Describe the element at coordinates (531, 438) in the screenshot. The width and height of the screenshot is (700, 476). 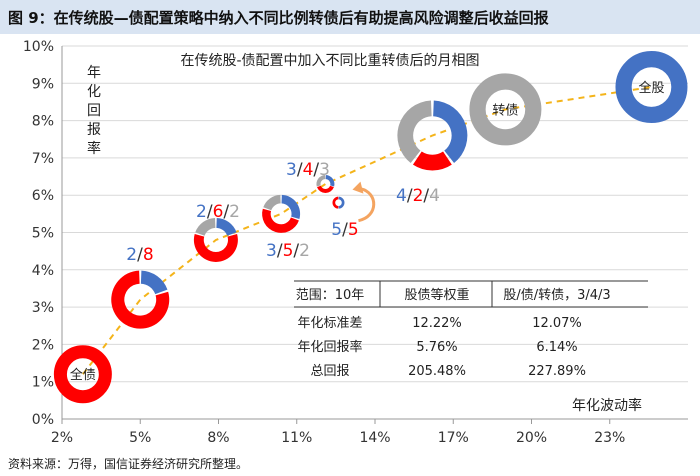
I see `x-tick-label: 20%` at that location.